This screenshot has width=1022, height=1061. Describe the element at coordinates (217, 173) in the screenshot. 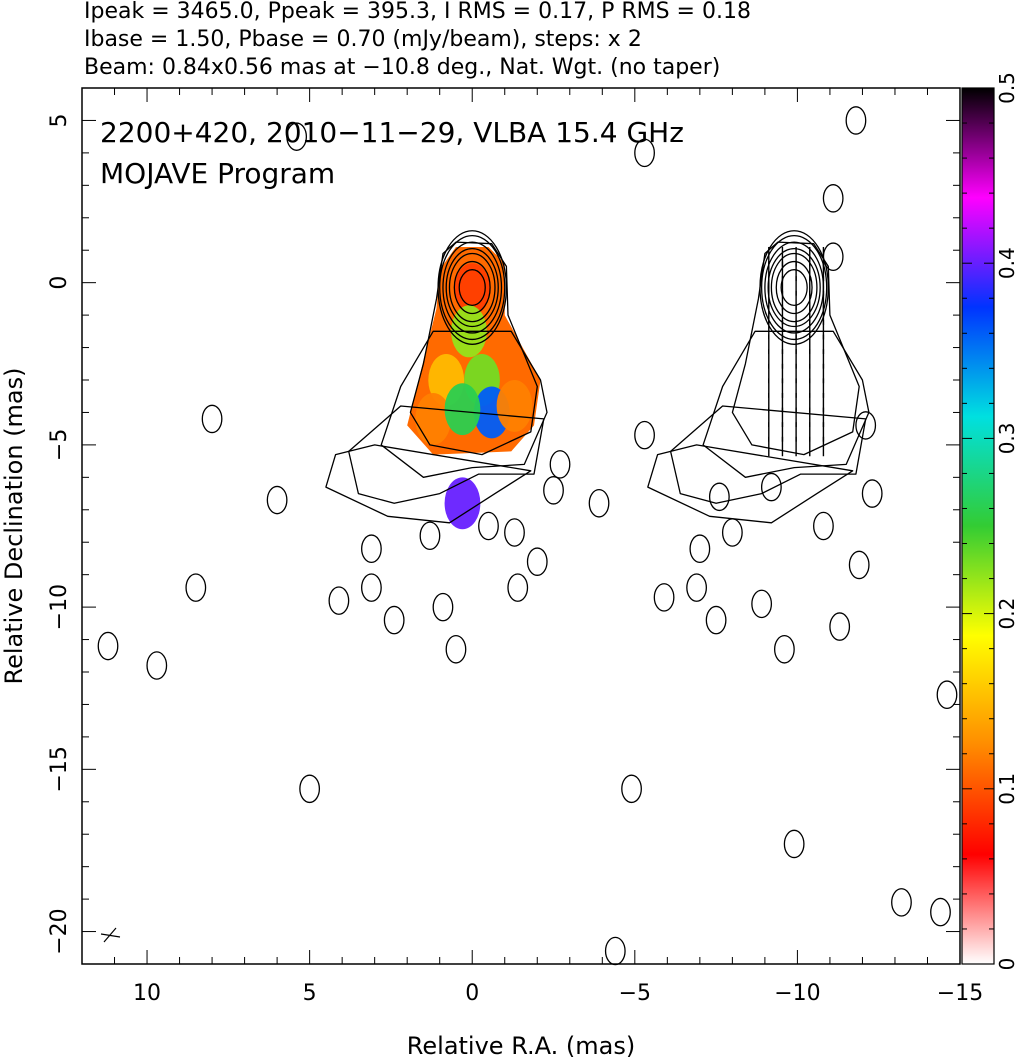

I see `program-annotation: MOJAVE Program` at that location.